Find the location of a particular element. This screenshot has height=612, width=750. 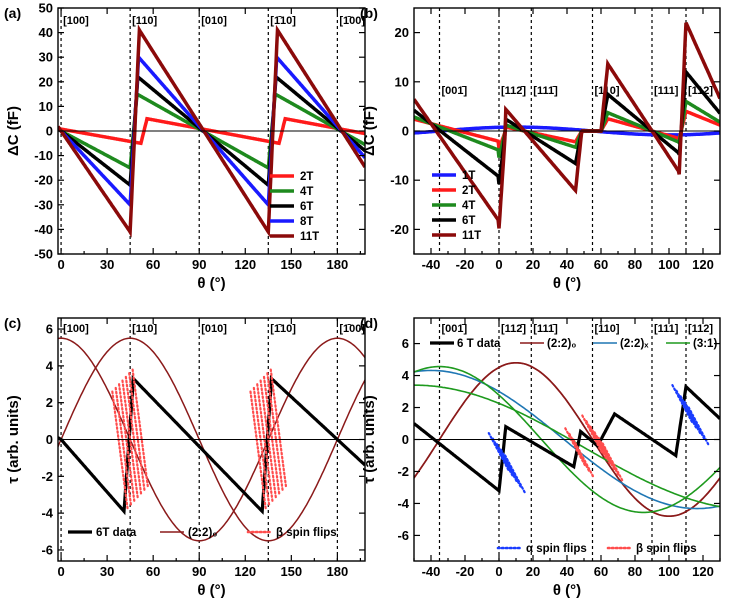

y-tick-label: 30 is located at coordinates (46, 57).